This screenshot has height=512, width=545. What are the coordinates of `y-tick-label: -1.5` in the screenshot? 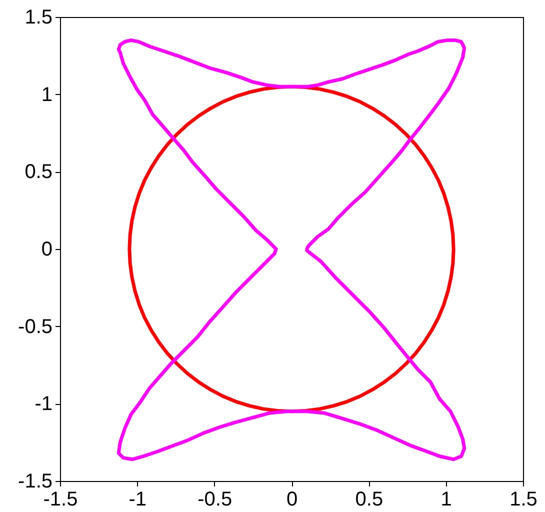 It's located at (35, 481).